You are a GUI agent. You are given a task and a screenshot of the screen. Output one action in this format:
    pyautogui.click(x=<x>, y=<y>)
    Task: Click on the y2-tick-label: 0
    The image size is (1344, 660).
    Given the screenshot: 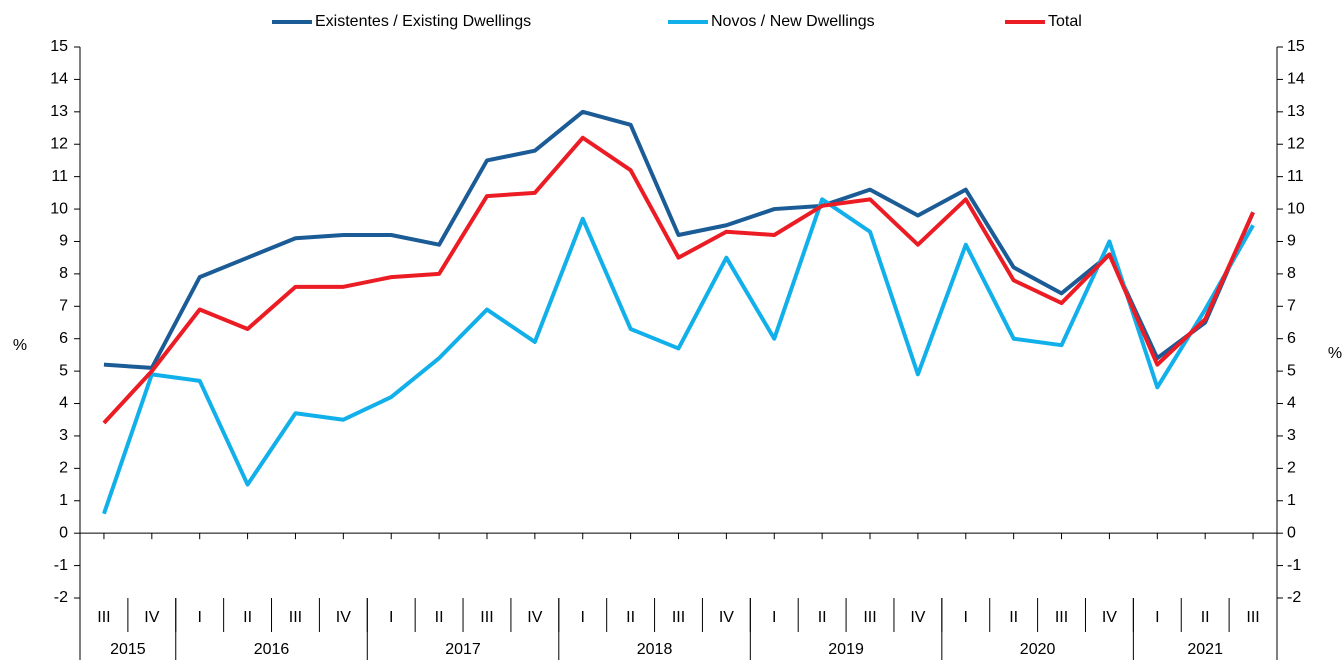 What is the action you would take?
    pyautogui.click(x=1291, y=532)
    